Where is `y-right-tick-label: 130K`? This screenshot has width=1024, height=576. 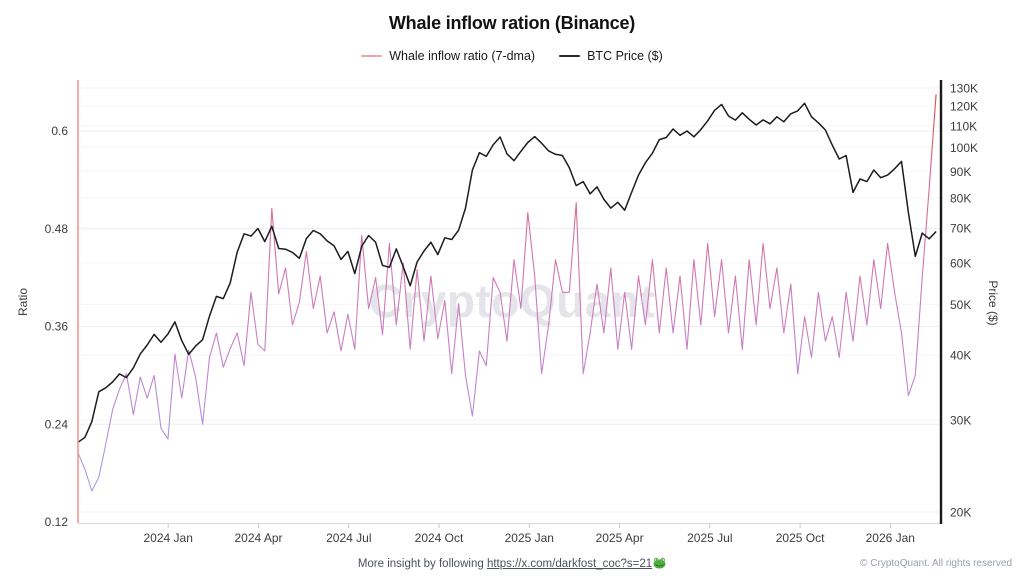
y-right-tick-label: 130K is located at coordinates (964, 89).